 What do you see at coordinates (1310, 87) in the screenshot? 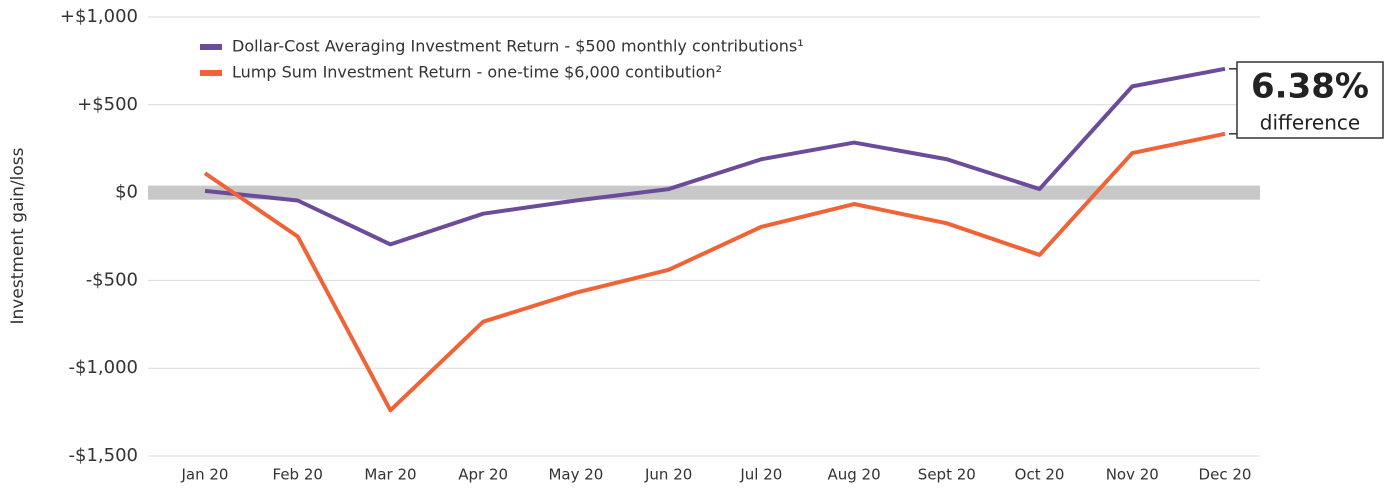
I see `annotation-value: 6.38%` at bounding box center [1310, 87].